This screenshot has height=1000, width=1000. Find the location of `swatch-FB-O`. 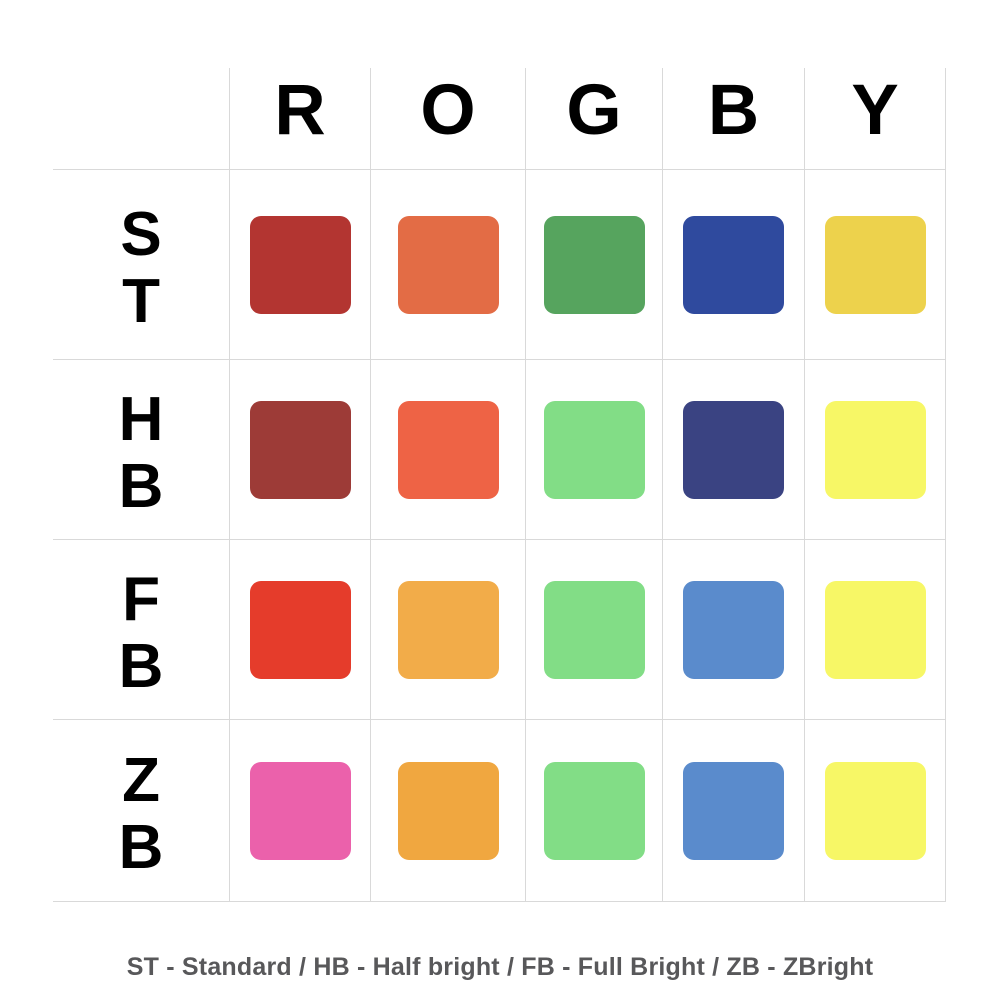

swatch-FB-O is located at coordinates (448, 629).